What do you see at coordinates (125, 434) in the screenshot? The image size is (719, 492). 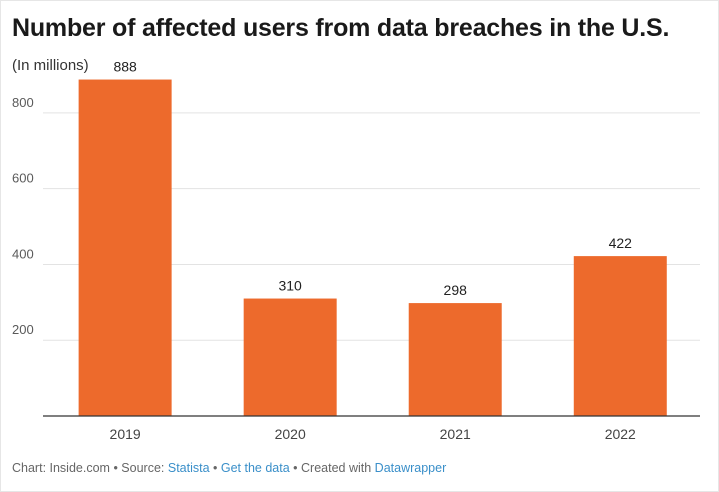 I see `x-tick-label: 2019` at bounding box center [125, 434].